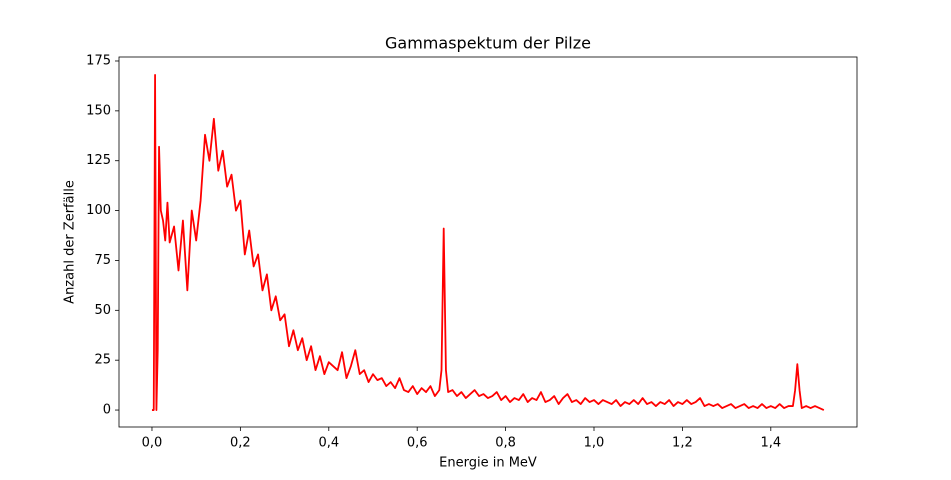  Describe the element at coordinates (240, 443) in the screenshot. I see `x-tick-label: 0,2` at that location.